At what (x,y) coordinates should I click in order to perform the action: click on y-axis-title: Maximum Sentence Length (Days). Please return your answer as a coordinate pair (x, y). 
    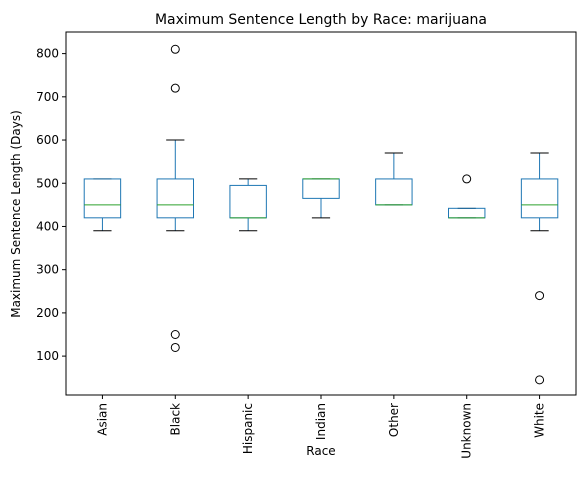
    Looking at the image, I should click on (16, 214).